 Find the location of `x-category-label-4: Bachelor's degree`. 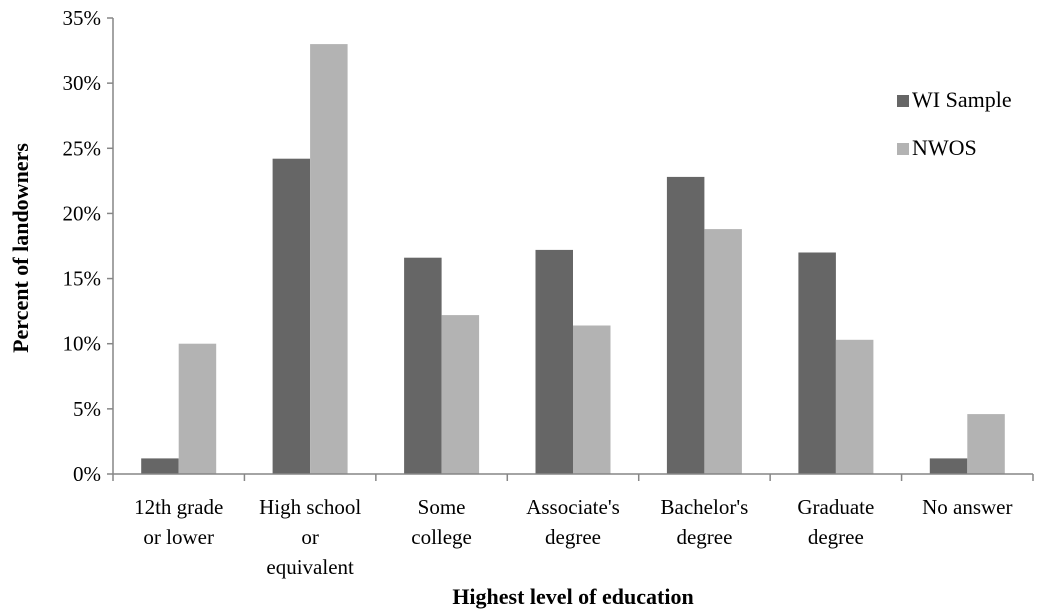

x-category-label-4: Bachelor's degree is located at coordinates (705, 522).